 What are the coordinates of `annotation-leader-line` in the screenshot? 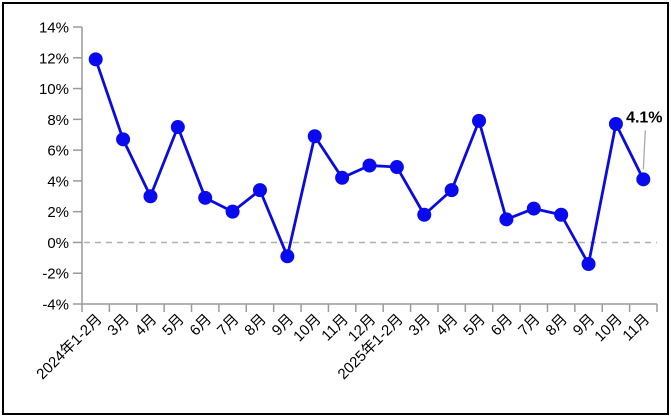 It's located at (644, 150).